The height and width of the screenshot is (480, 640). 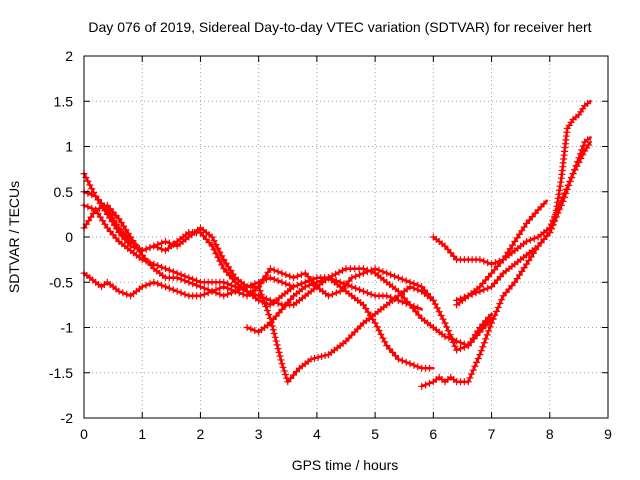 I want to click on x-tick-label: 4, so click(x=317, y=434).